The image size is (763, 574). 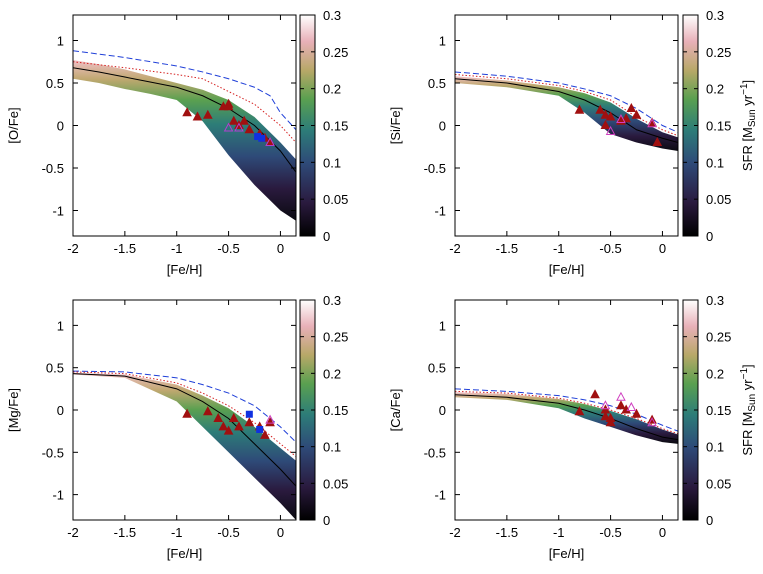 I want to click on colorbar-tick-label: 0.25, so click(x=718, y=52).